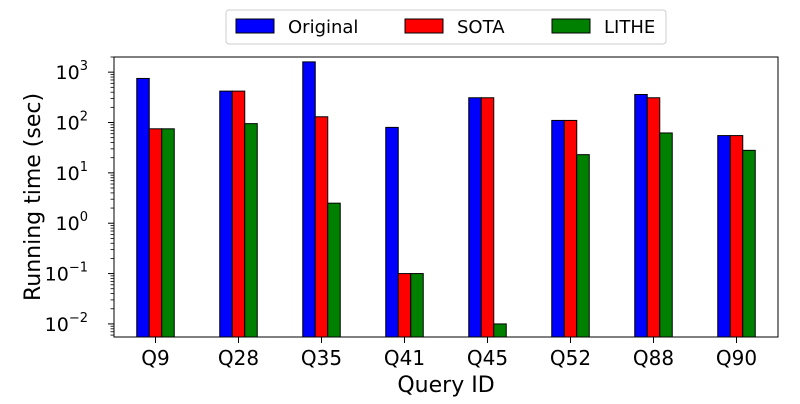  What do you see at coordinates (168, 233) in the screenshot?
I see `bar-lithe-q9` at bounding box center [168, 233].